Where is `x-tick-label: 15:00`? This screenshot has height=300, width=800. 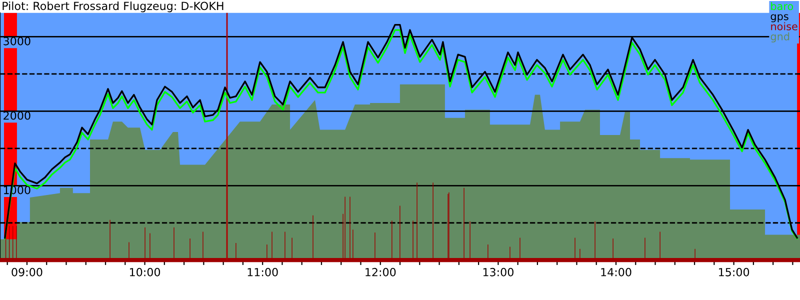 x-tick-label: 15:00 is located at coordinates (734, 272).